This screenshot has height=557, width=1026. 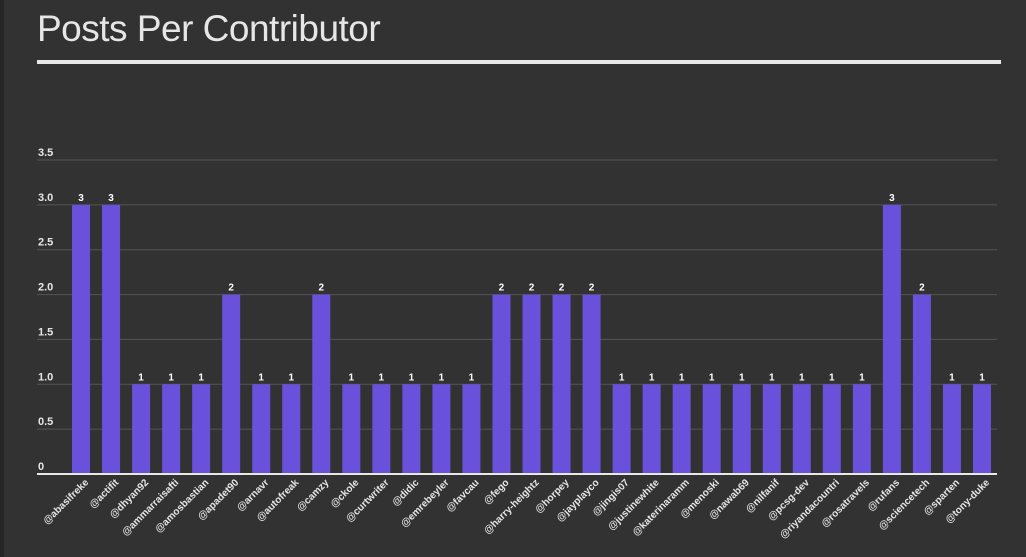 What do you see at coordinates (519, 62) in the screenshot?
I see `title-underline` at bounding box center [519, 62].